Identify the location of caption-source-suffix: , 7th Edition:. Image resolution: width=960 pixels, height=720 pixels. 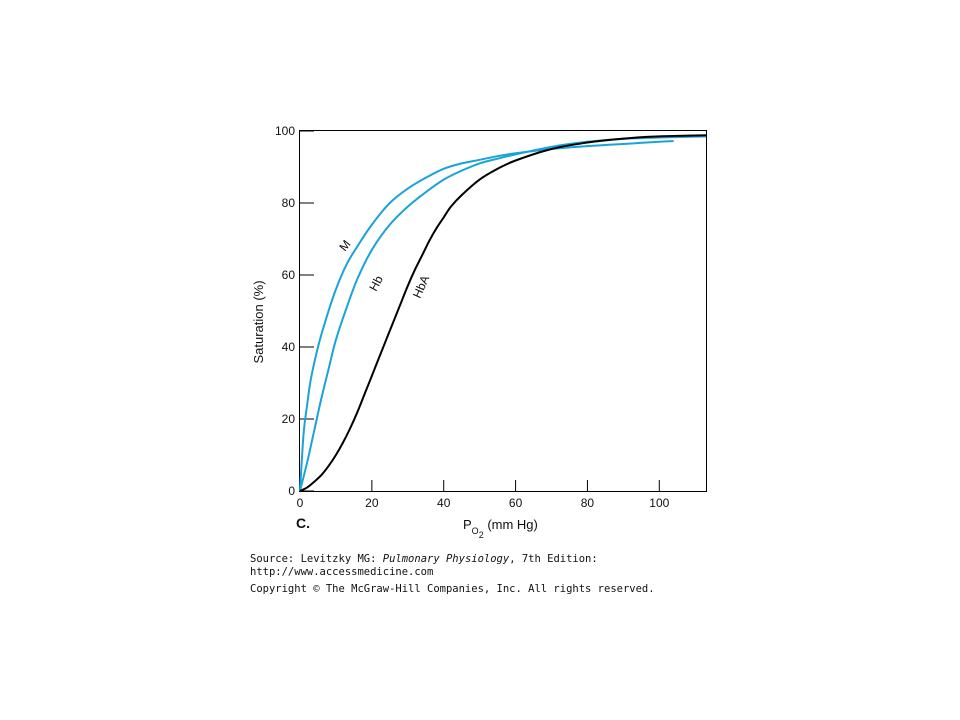
(553, 559).